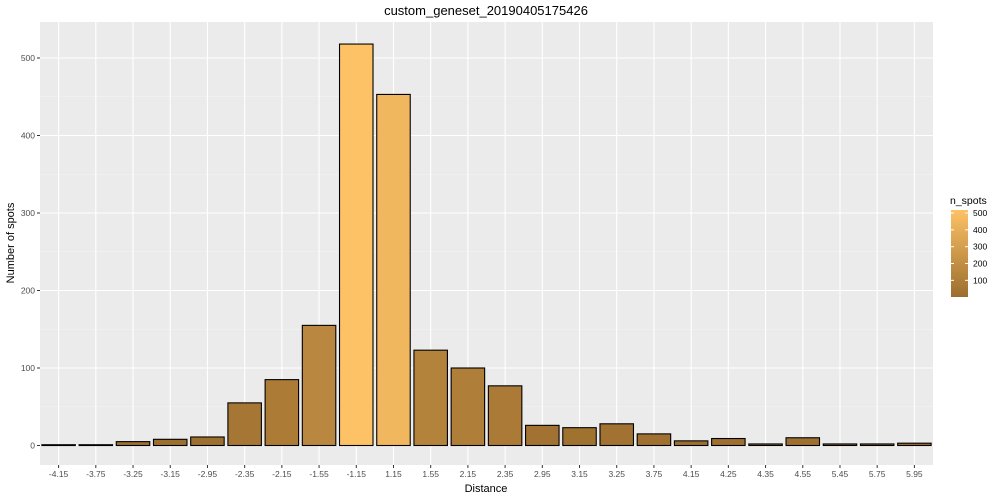 The height and width of the screenshot is (500, 1000). I want to click on x-tick-label: -1.15, so click(357, 474).